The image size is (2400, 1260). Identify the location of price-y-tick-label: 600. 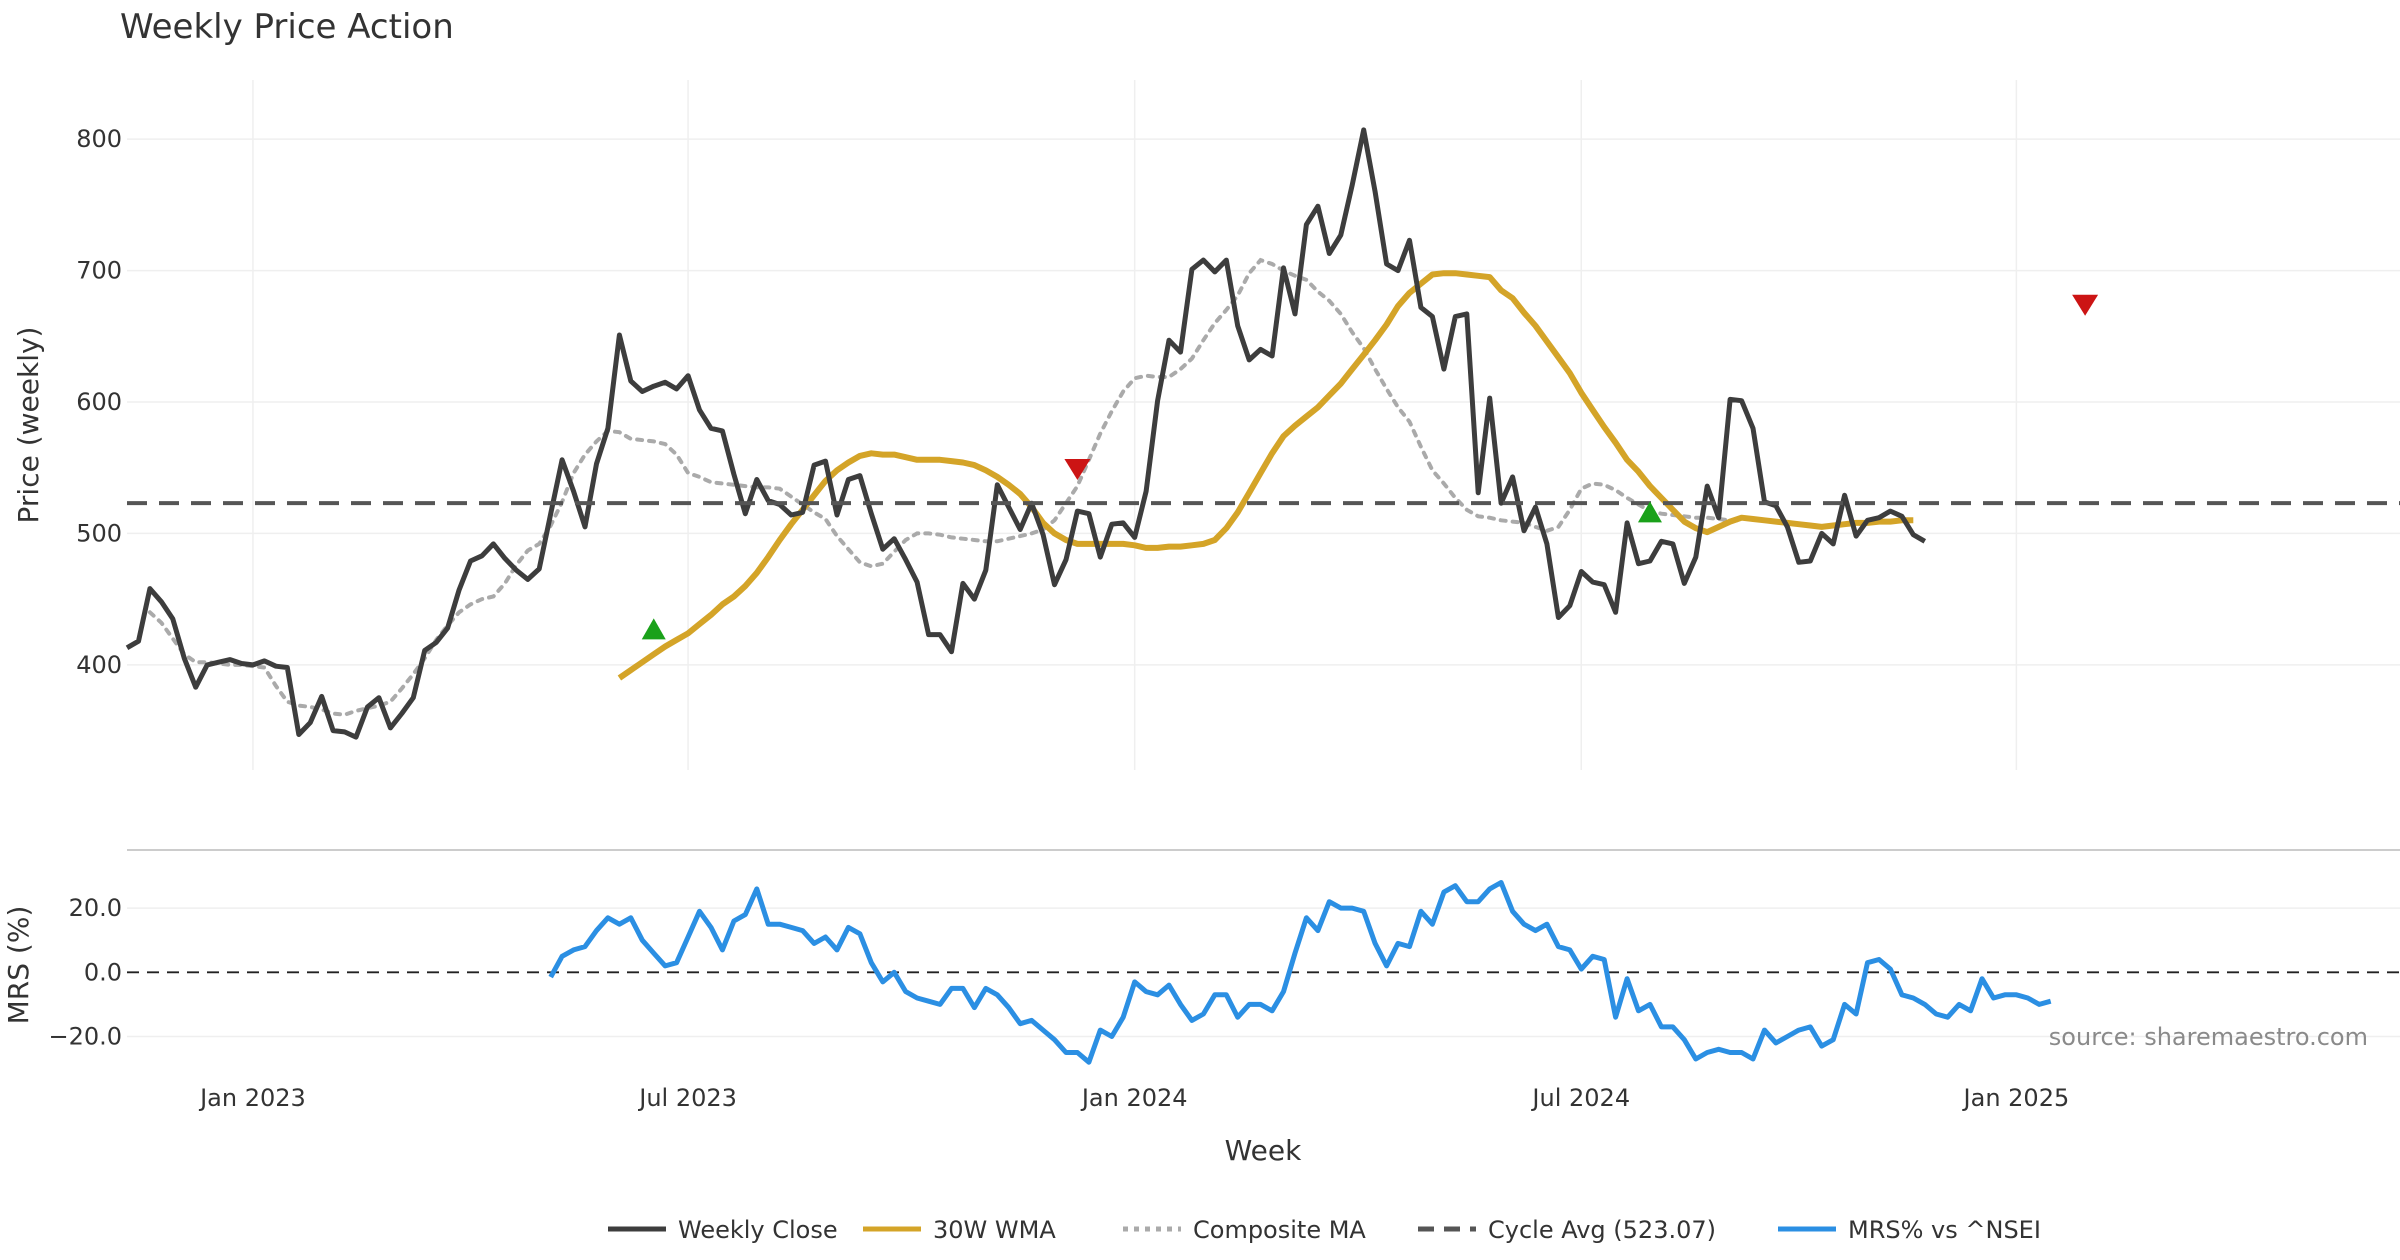
(99, 402).